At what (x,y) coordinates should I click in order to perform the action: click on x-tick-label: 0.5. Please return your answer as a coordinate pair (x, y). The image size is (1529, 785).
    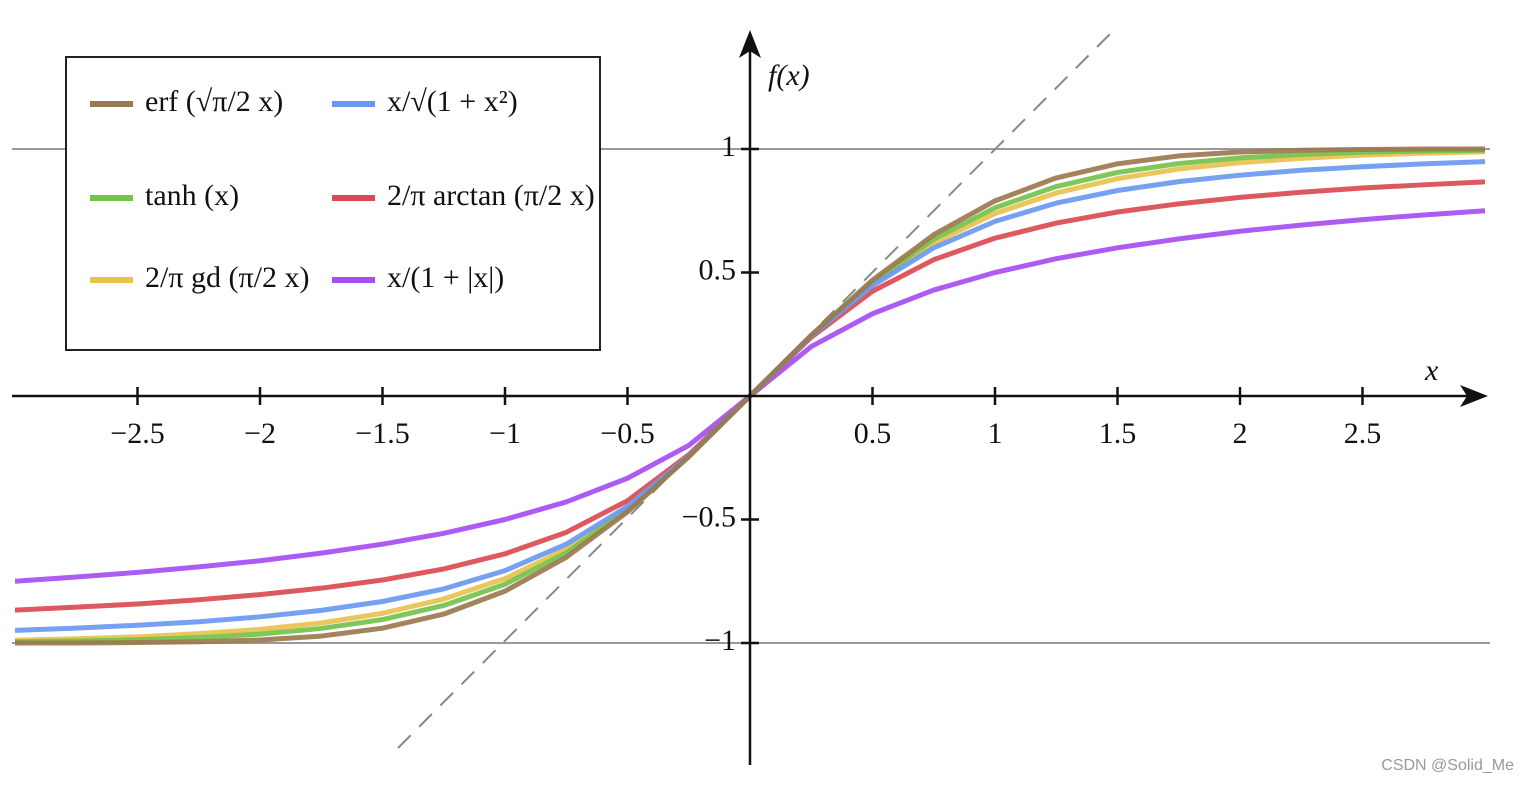
    Looking at the image, I should click on (873, 433).